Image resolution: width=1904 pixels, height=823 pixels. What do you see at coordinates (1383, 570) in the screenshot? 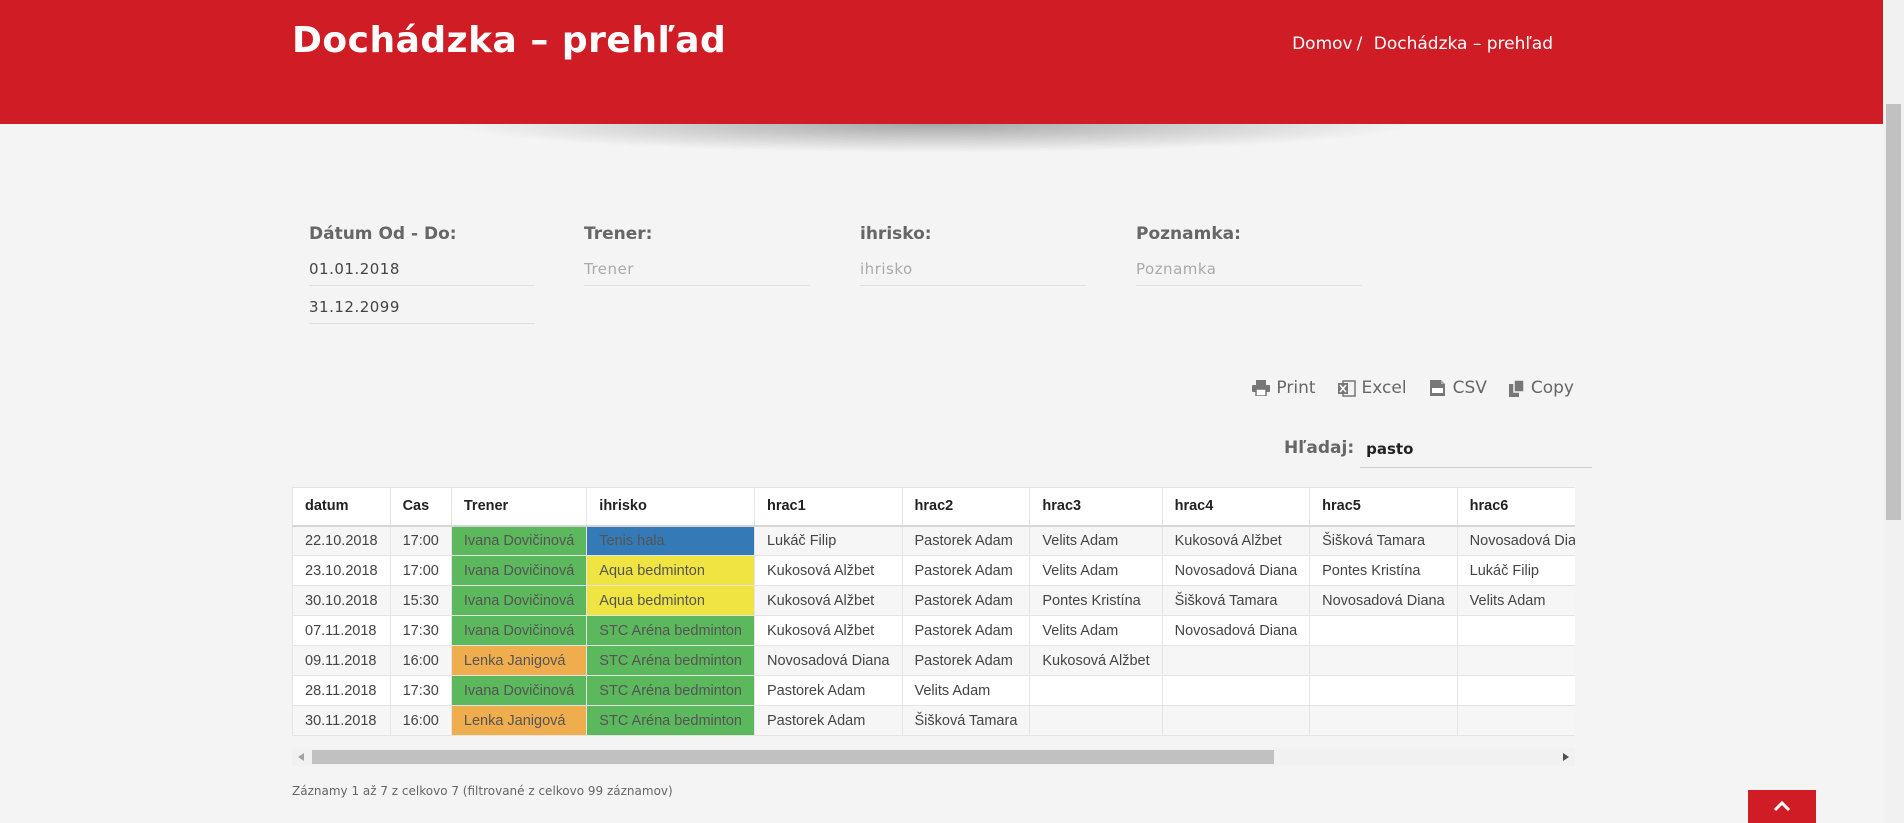
I see `player-cell: Pontes Kristína` at bounding box center [1383, 570].